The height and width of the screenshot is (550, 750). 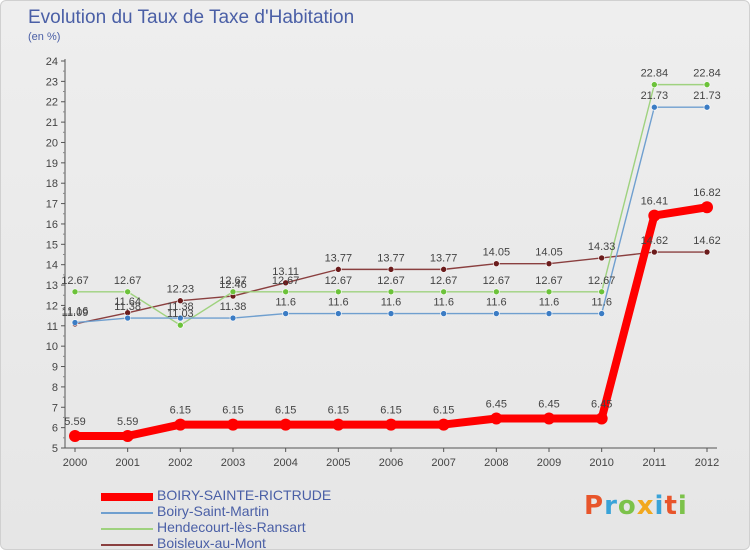 What do you see at coordinates (127, 302) in the screenshot?
I see `data-label-3: 11.64` at bounding box center [127, 302].